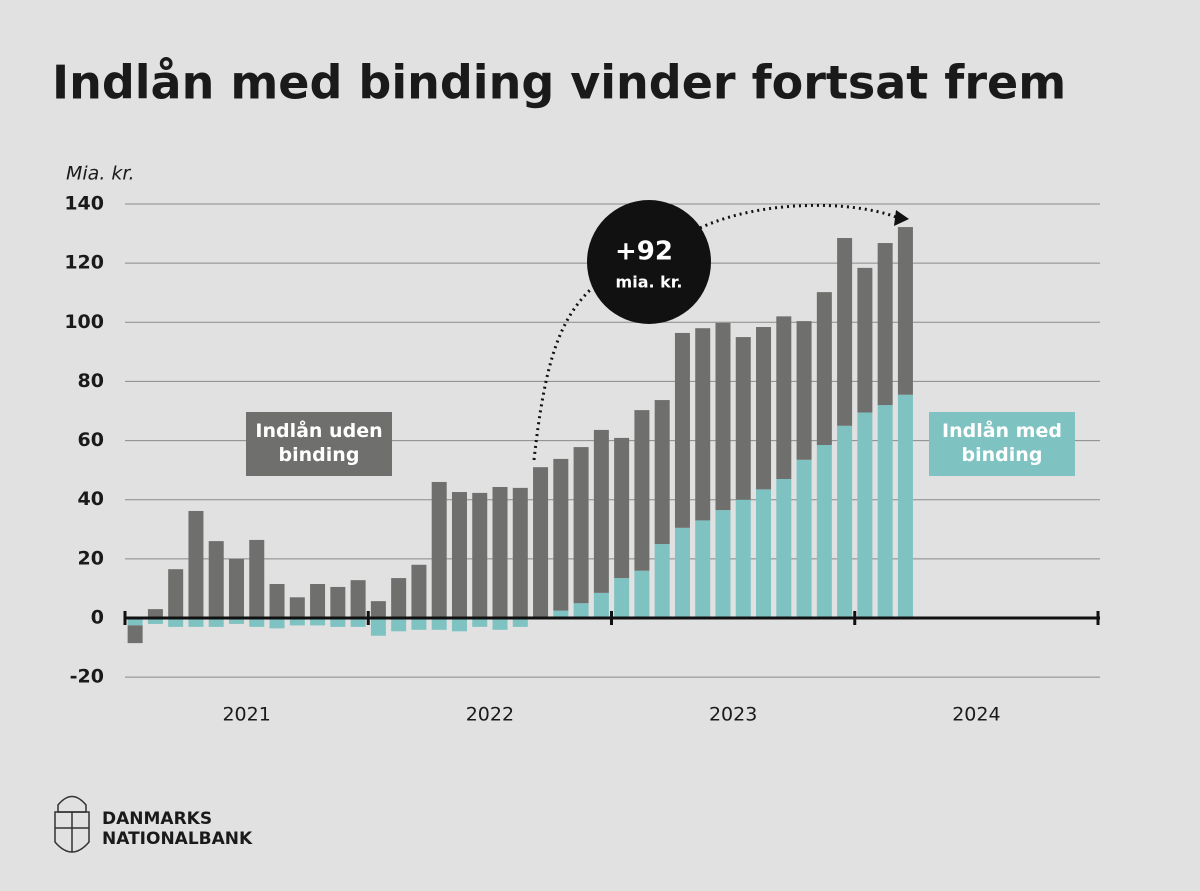  Describe the element at coordinates (1002, 444) in the screenshot. I see `label-box: Indlån med binding` at that location.